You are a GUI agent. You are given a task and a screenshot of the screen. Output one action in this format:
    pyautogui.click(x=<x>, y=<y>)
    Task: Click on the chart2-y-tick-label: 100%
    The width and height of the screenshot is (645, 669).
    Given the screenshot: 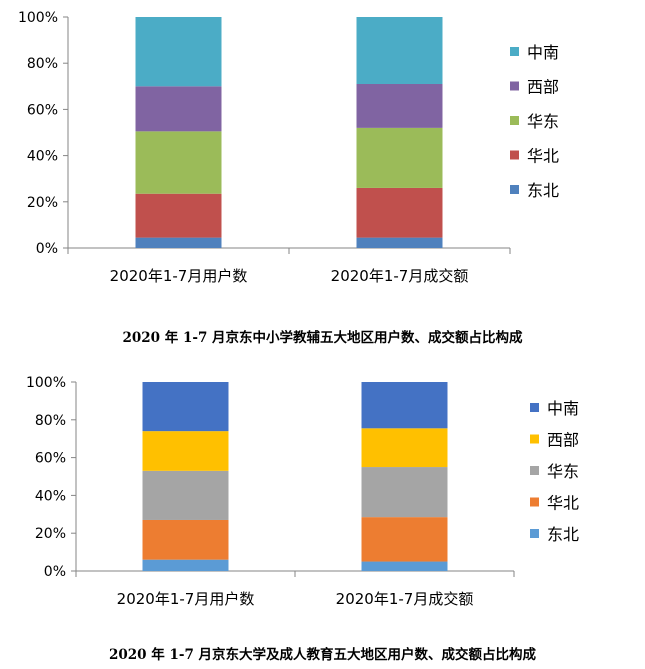 What is the action you would take?
    pyautogui.click(x=46, y=383)
    